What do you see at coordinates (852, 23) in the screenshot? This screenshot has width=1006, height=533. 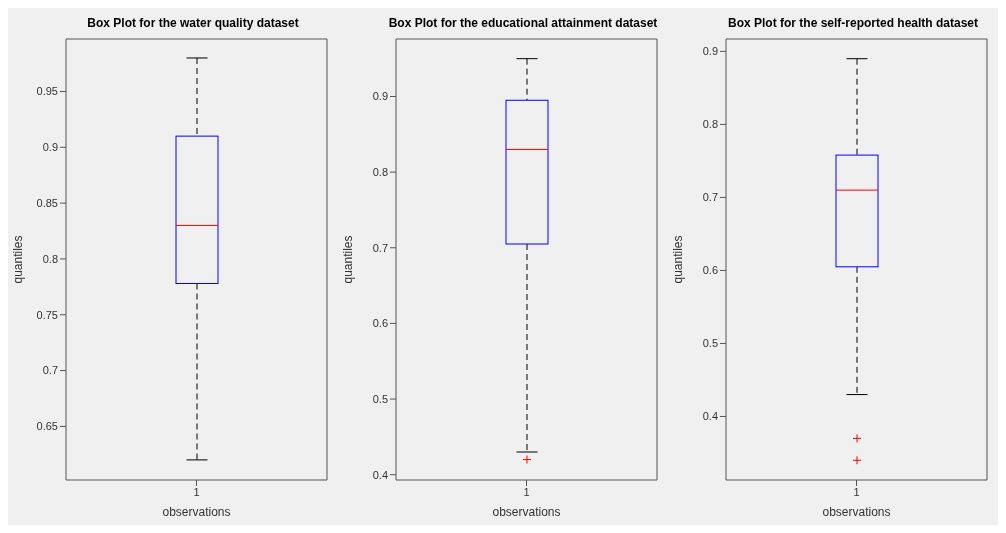 I see `chart-title: Box Plot for the self-reported health dataset` at bounding box center [852, 23].